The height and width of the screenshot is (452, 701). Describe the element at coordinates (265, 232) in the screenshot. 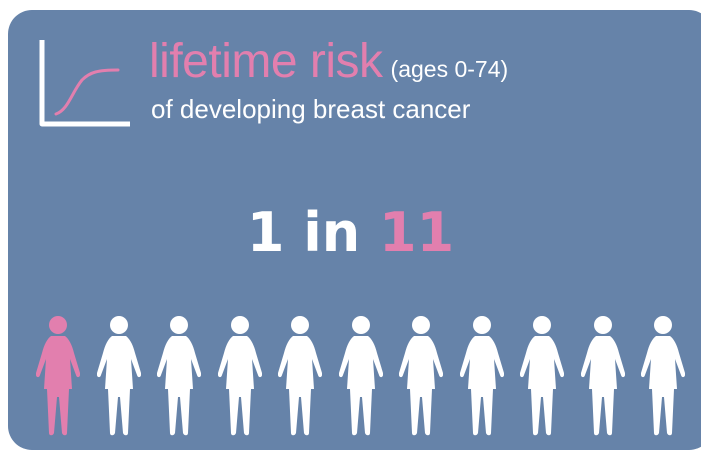

I see `ratio-numerator: 1` at that location.